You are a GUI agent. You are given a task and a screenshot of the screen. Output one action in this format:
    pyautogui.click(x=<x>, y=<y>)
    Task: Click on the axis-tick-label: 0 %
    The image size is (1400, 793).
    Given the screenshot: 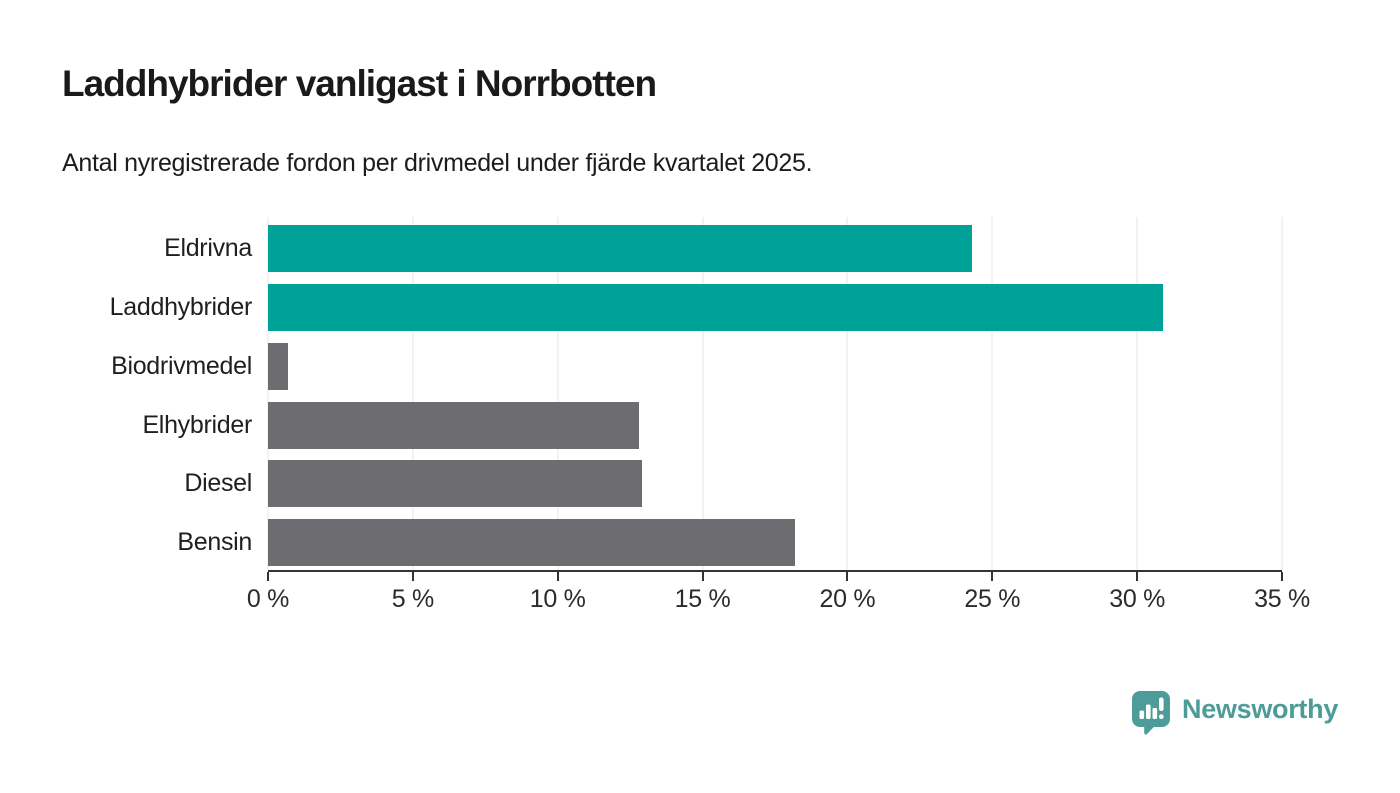 What is the action you would take?
    pyautogui.click(x=268, y=599)
    